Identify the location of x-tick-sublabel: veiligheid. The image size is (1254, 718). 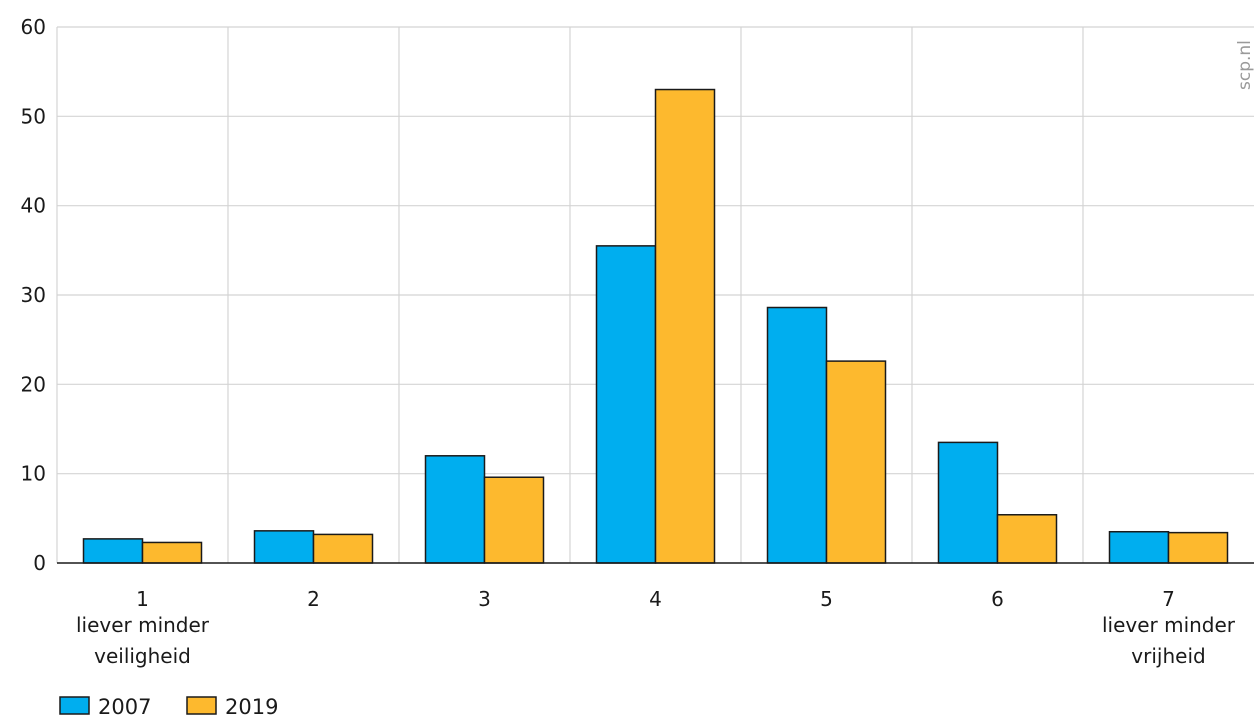
(142, 656).